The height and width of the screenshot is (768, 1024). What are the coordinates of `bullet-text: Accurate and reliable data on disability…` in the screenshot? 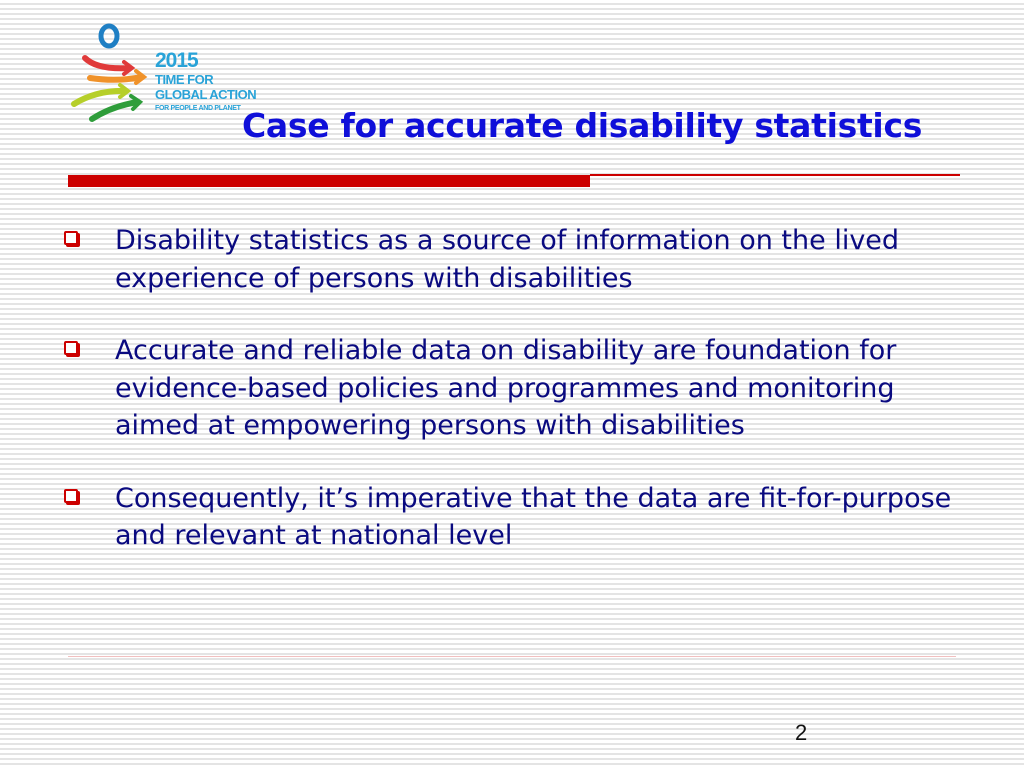 It's located at (506, 388).